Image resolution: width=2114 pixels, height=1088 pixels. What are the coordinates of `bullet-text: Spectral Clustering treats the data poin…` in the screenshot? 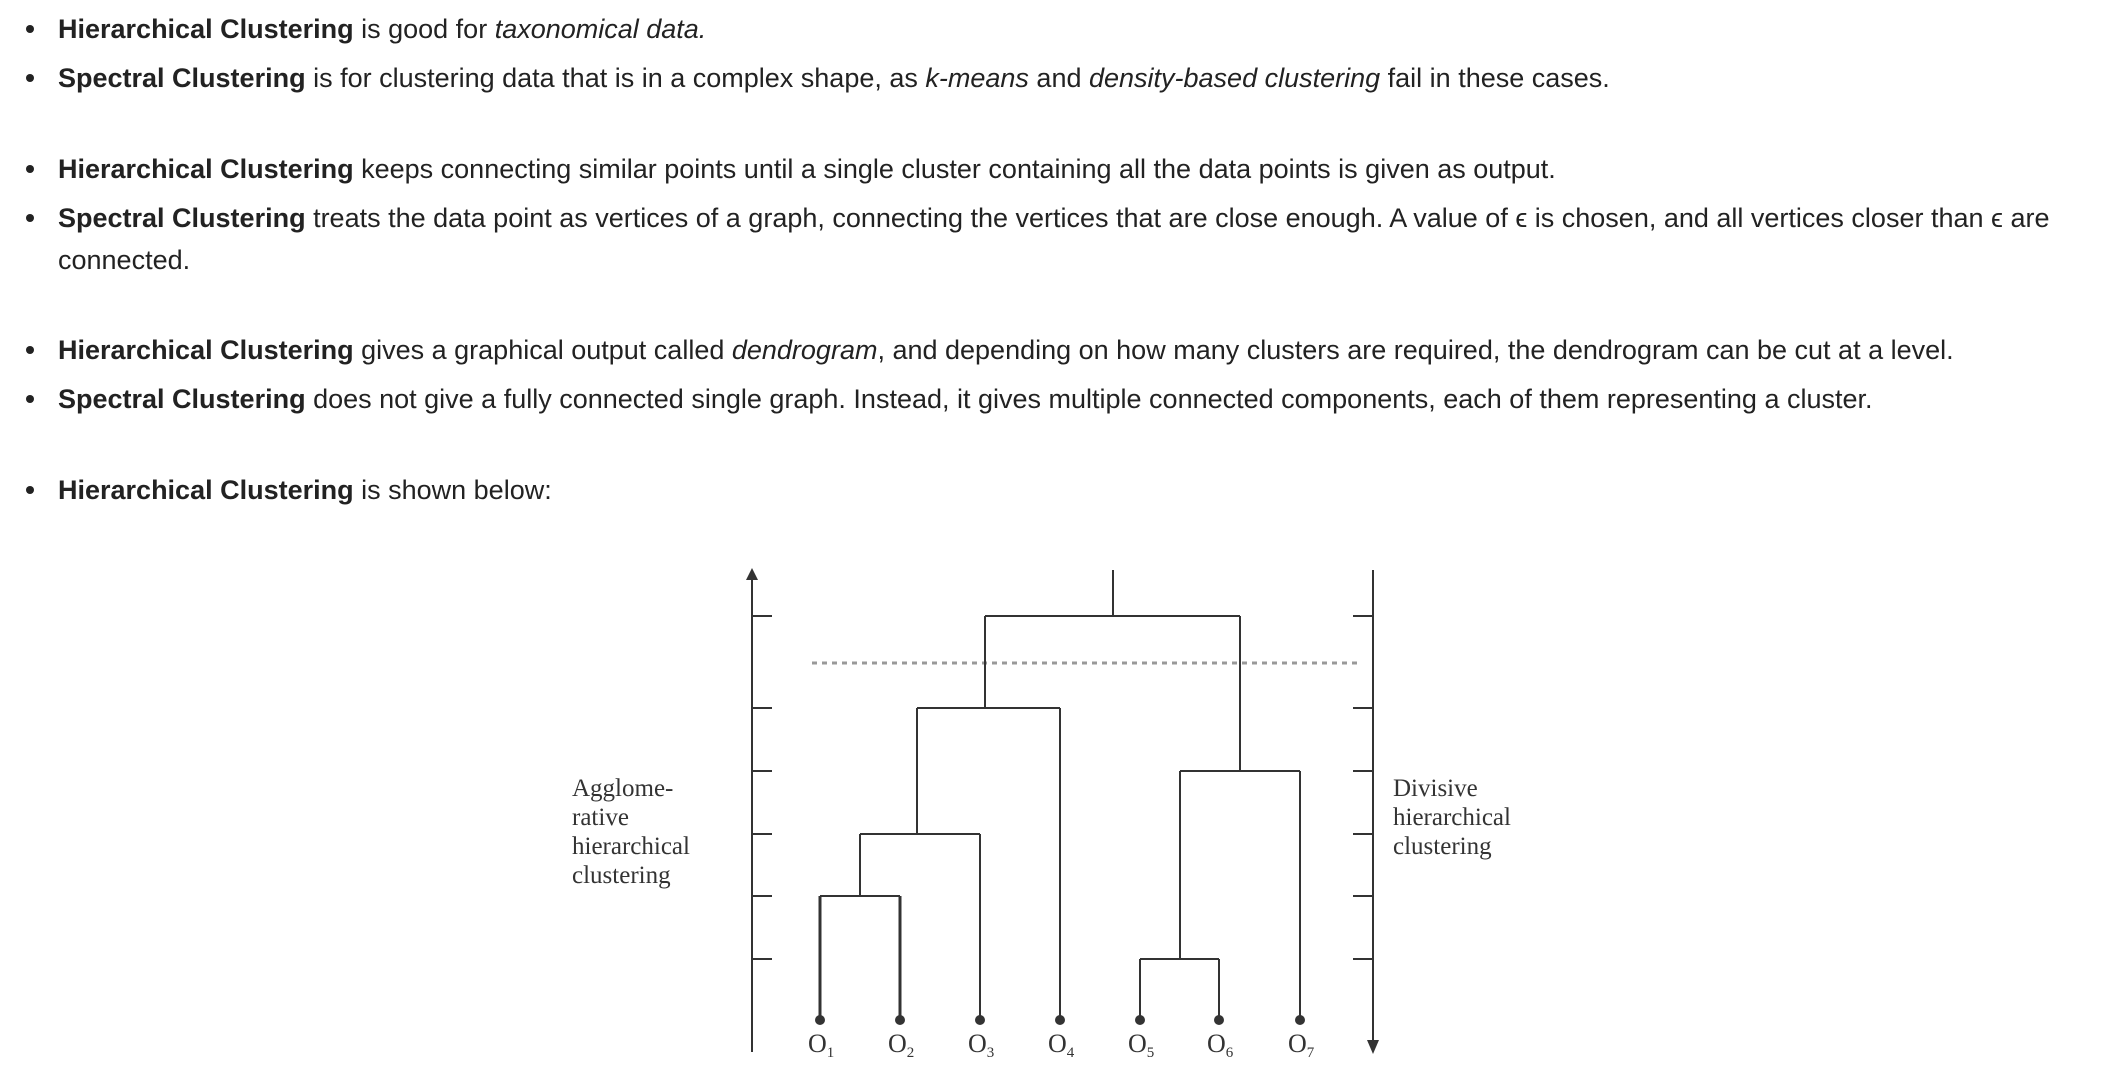 It's located at (1080, 239).